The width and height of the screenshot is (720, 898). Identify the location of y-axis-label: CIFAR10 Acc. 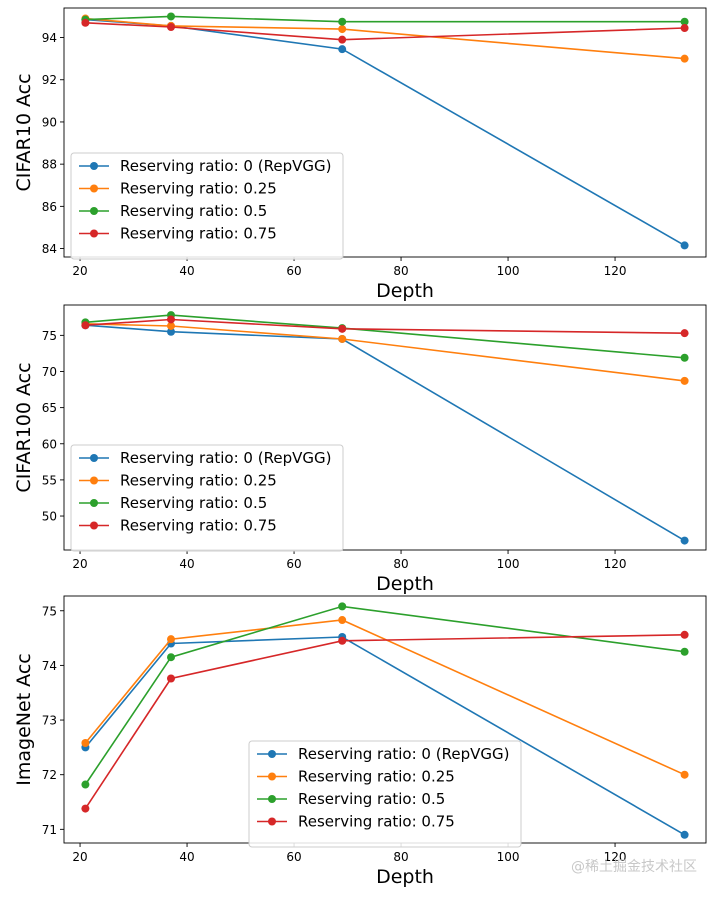
(24, 132).